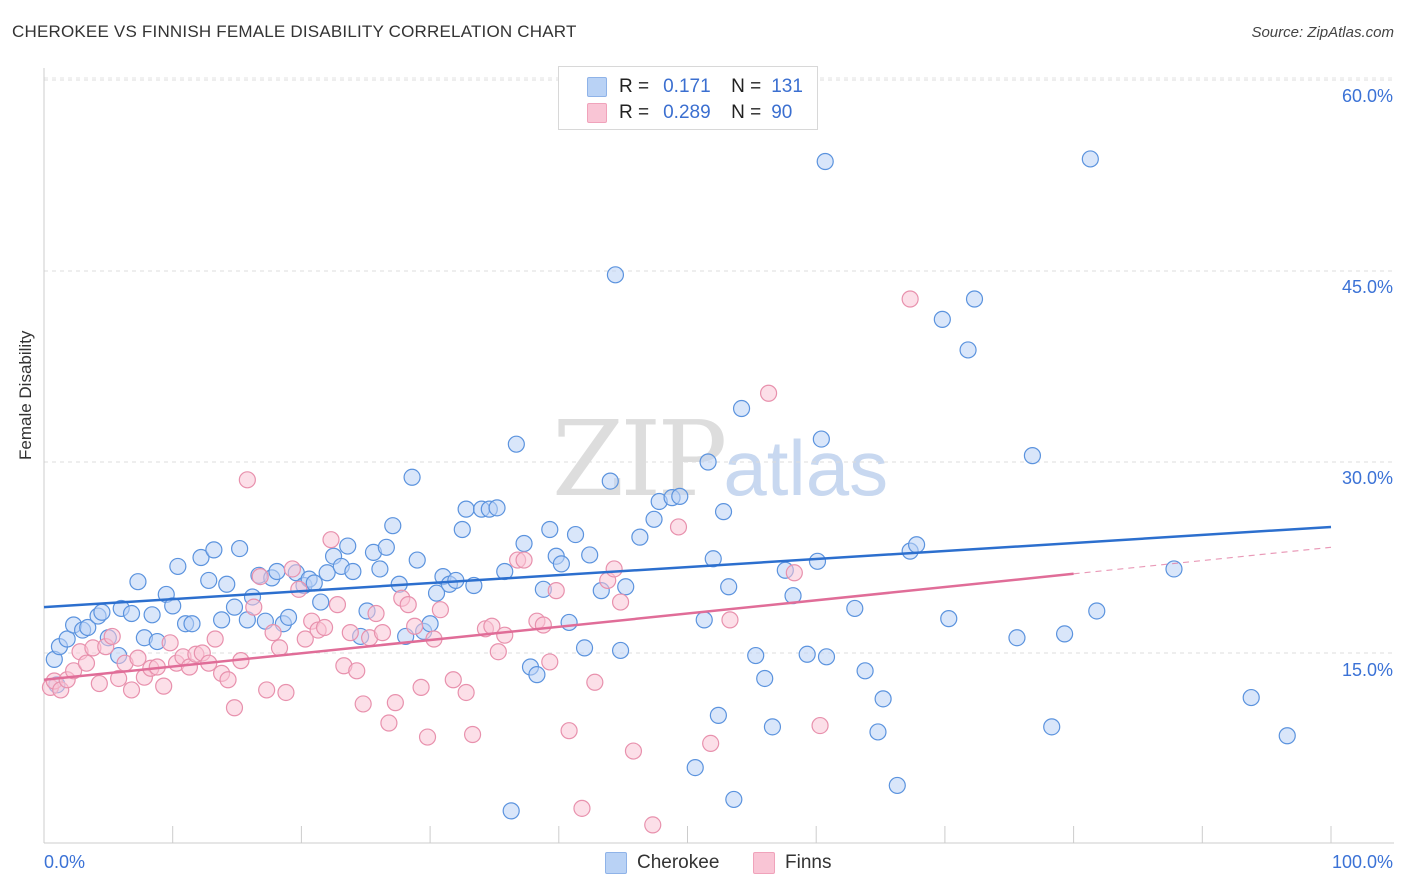 The image size is (1406, 892). Describe the element at coordinates (808, 862) in the screenshot. I see `bottom-legend-label-finns: Finns` at that location.